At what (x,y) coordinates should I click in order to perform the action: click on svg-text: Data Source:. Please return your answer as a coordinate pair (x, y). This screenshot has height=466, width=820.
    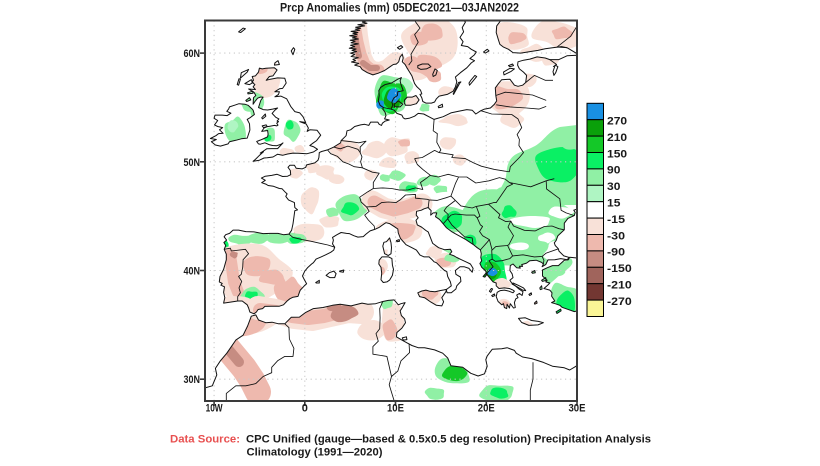
    Looking at the image, I should click on (205, 440).